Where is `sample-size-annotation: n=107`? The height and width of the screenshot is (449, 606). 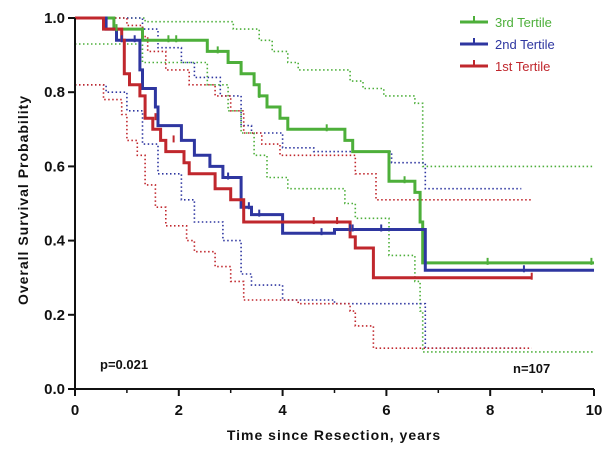
sample-size-annotation: n=107 is located at coordinates (531, 368).